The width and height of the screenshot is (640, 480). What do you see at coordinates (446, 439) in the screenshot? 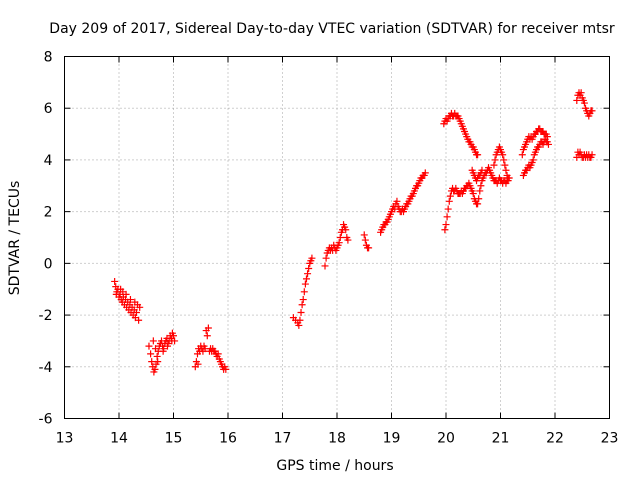
I see `x-tick-label: 20` at bounding box center [446, 439].